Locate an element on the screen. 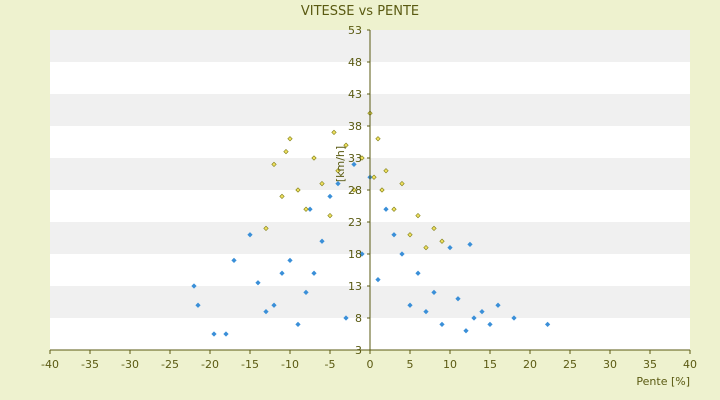 The width and height of the screenshot is (720, 400). x-tick-label: -15 is located at coordinates (250, 364).